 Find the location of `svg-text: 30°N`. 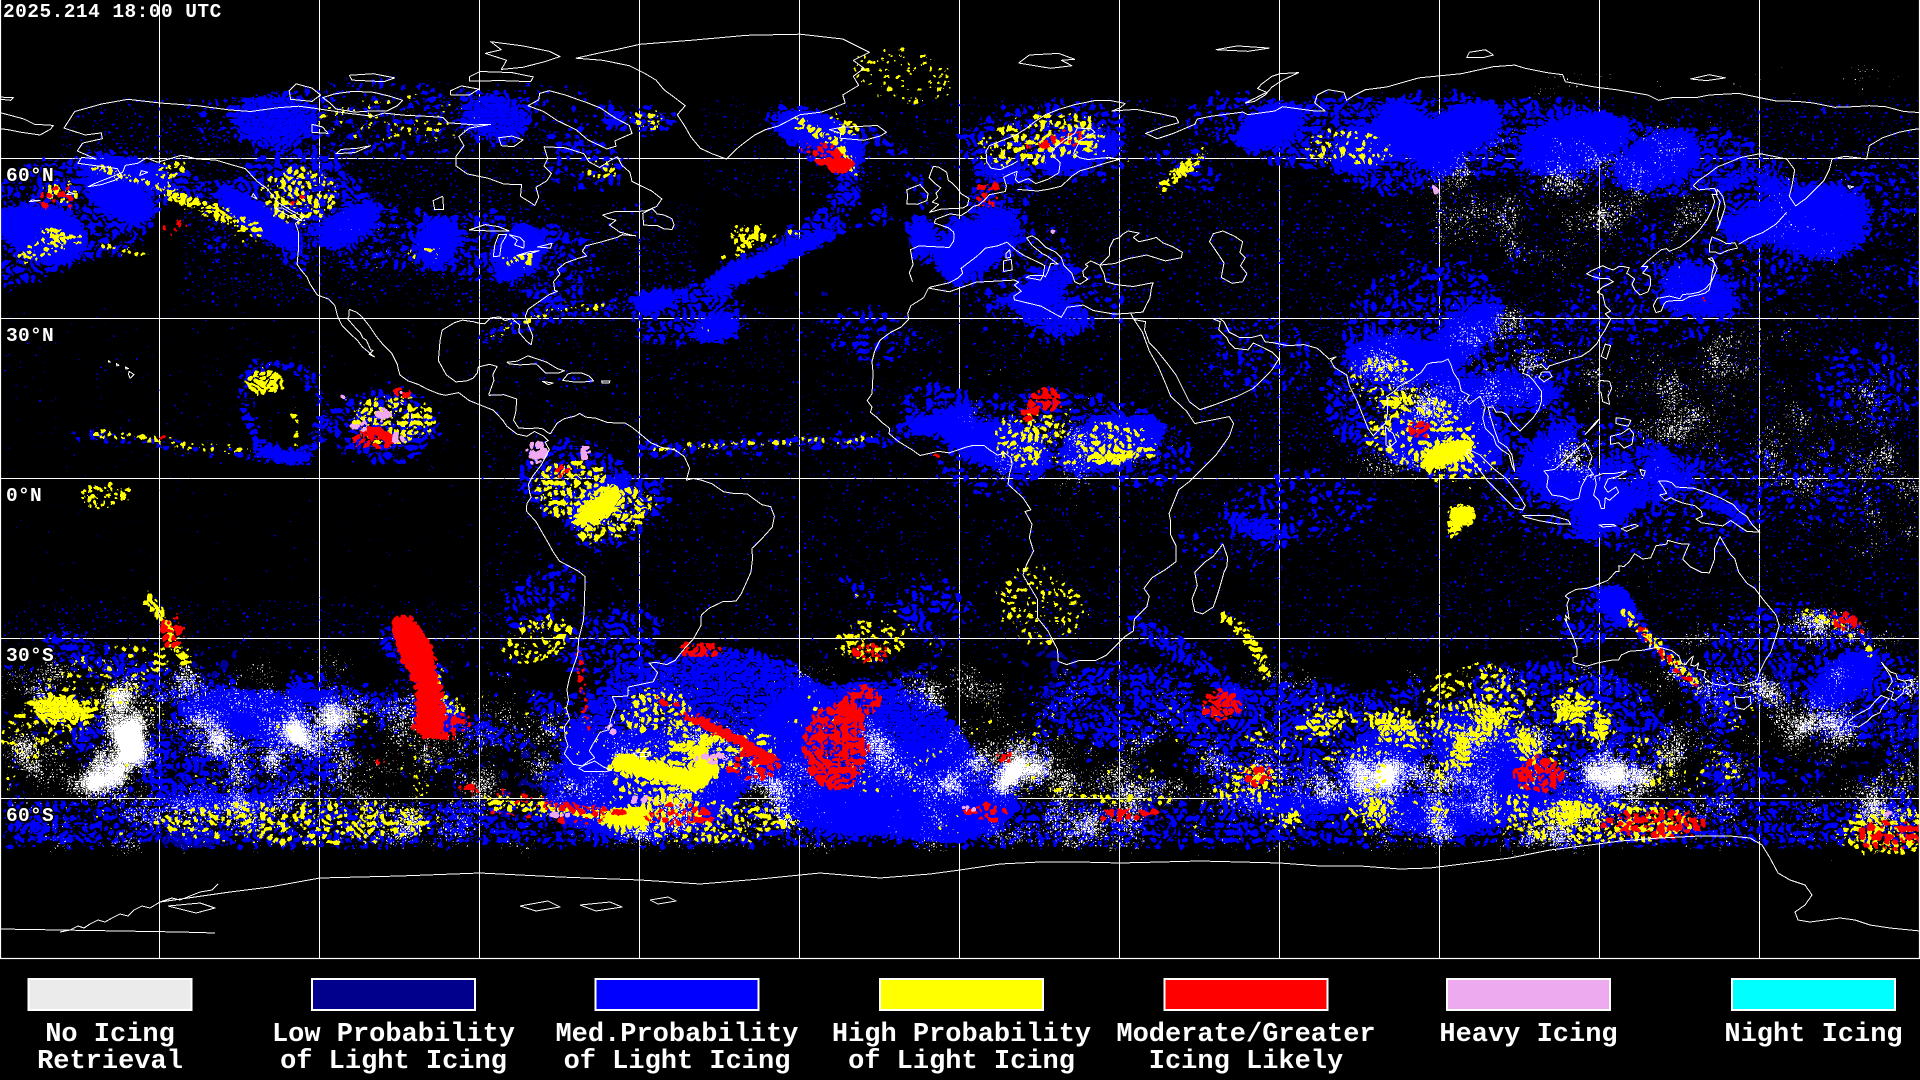

svg-text: 30°N is located at coordinates (30, 336).